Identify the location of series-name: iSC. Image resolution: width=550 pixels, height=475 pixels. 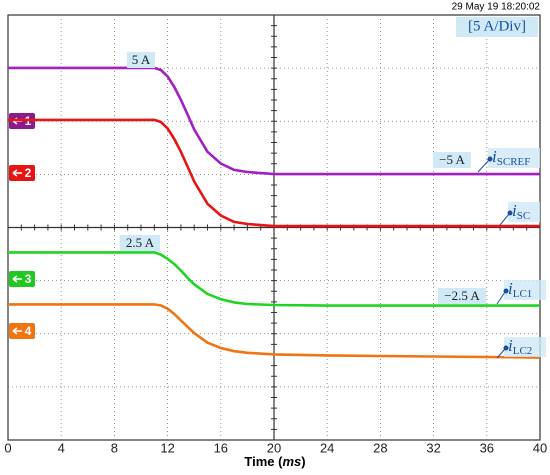
(521, 211).